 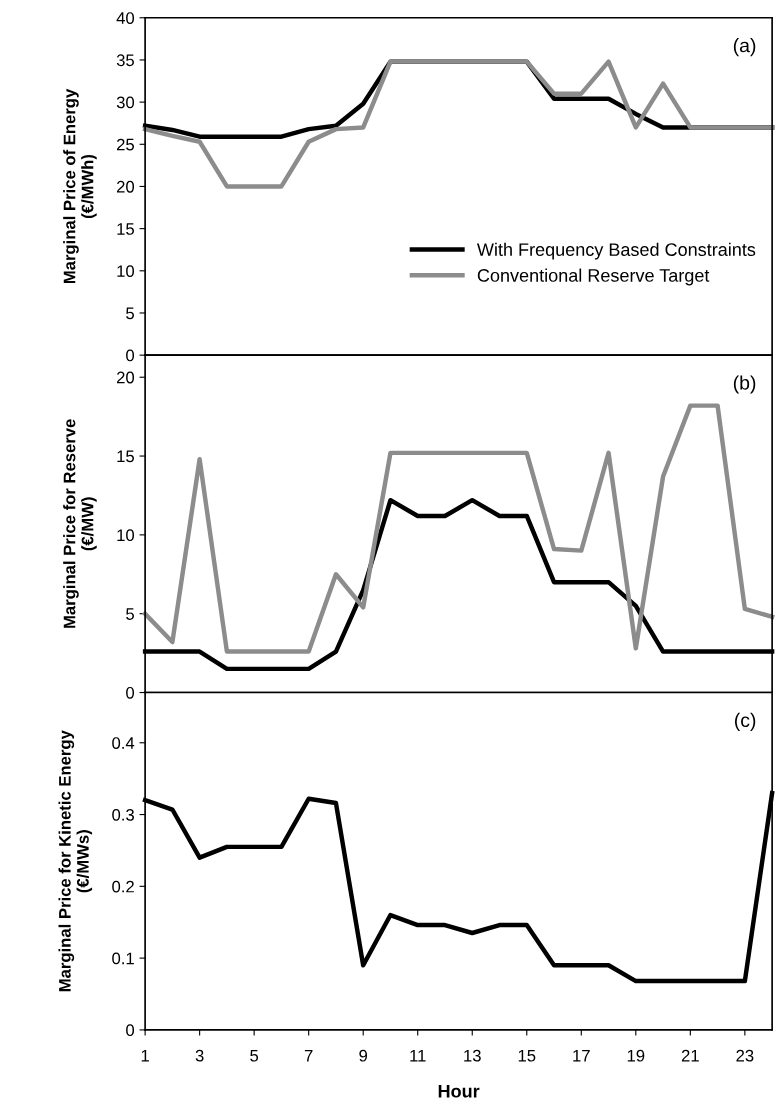 What do you see at coordinates (75, 861) in the screenshot?
I see `y-axis-title: Marginal Price for Kinetic Energy (€/MWs)` at bounding box center [75, 861].